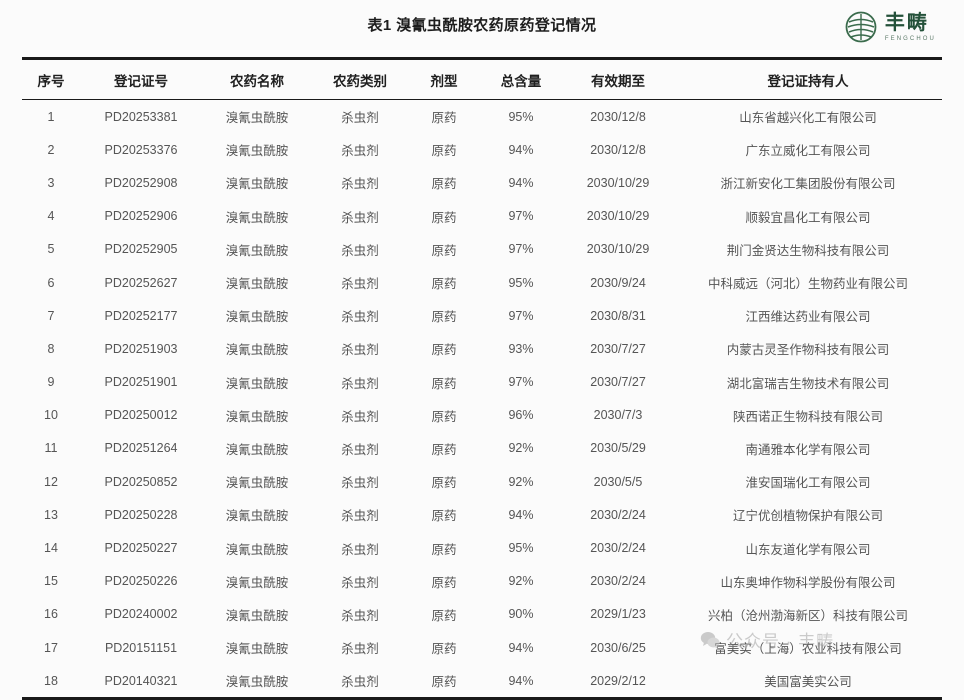  Describe the element at coordinates (906, 22) in the screenshot. I see `brand-name-cn: 丰畴` at that location.